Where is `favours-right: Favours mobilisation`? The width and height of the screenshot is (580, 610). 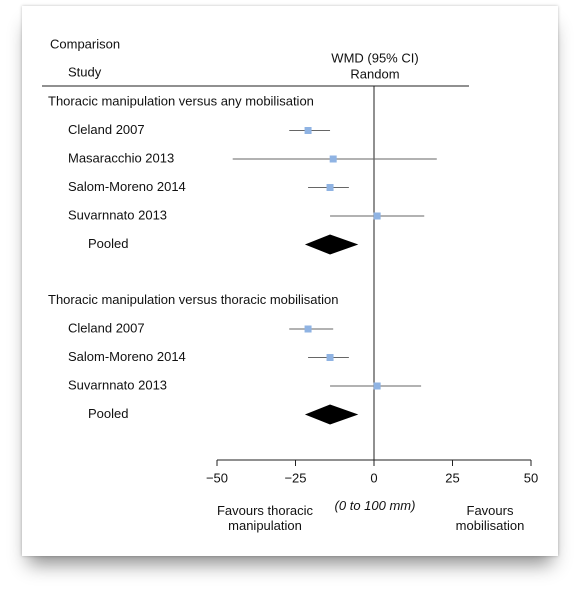
favours-right: Favours mobilisation is located at coordinates (490, 518).